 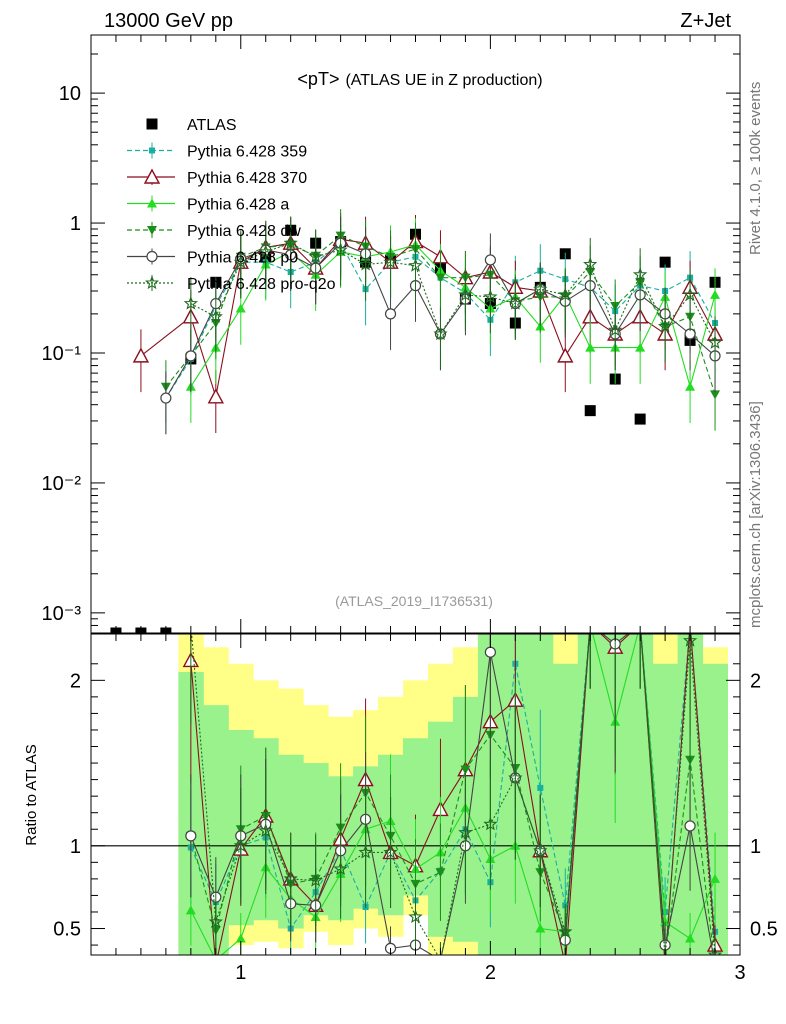 What do you see at coordinates (31, 794) in the screenshot?
I see `ratio-y-axis-label: Ratio to ATLAS` at bounding box center [31, 794].